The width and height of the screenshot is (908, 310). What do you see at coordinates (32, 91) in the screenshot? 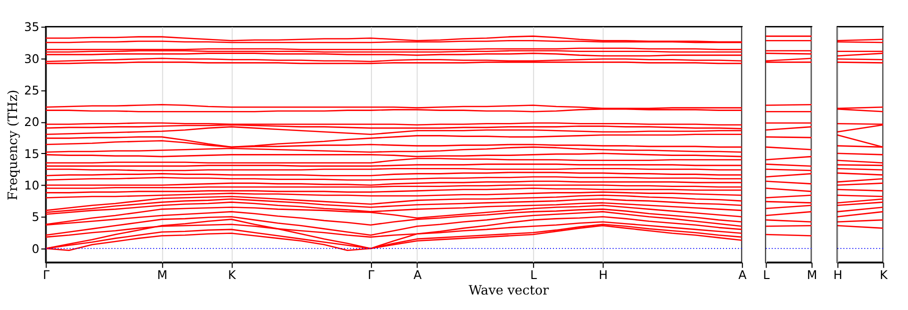
I see `y-tick-label: 25` at bounding box center [32, 91].